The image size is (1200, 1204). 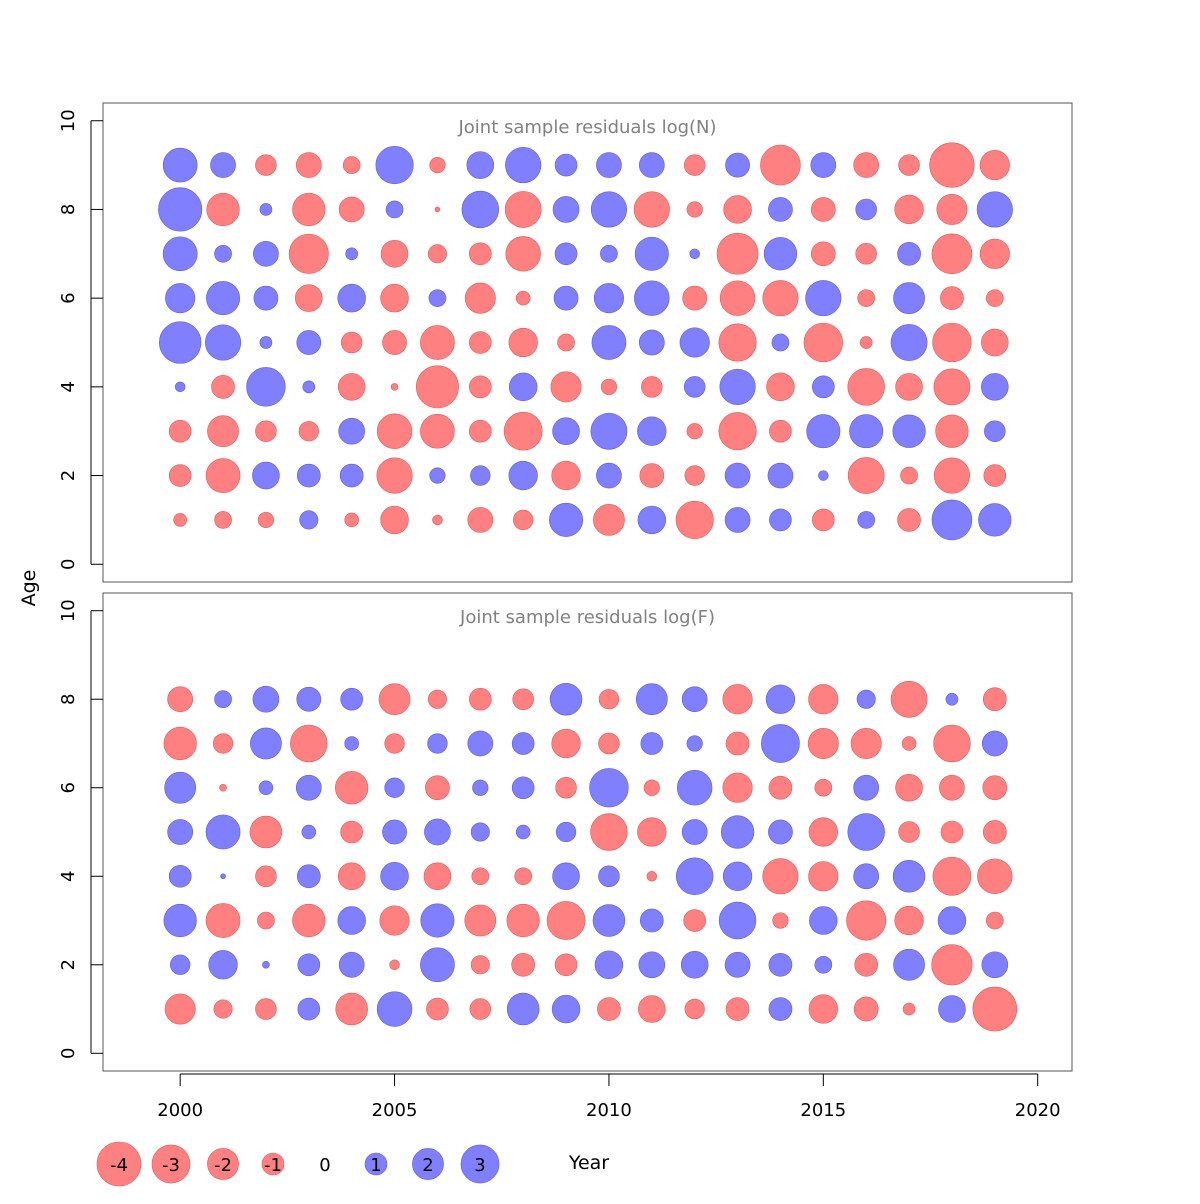 What do you see at coordinates (273, 1165) in the screenshot?
I see `legend-label: -1` at bounding box center [273, 1165].